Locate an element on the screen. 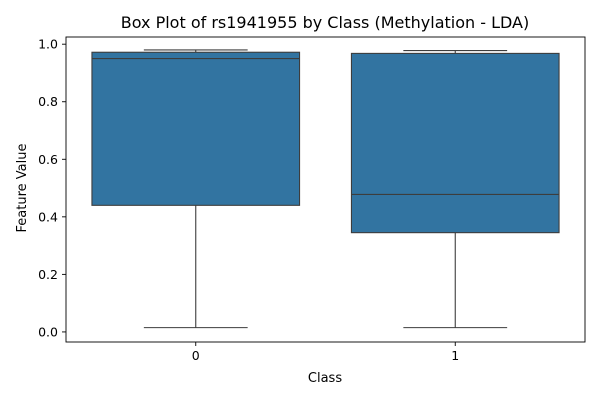 This screenshot has width=600, height=400. y-tick-label: 1.0 is located at coordinates (48, 44).